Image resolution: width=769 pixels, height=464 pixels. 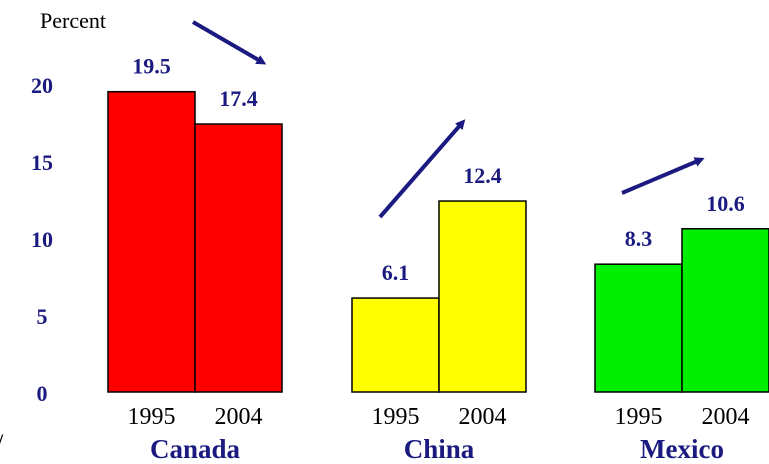 I want to click on value-label: 6.1, so click(x=396, y=272).